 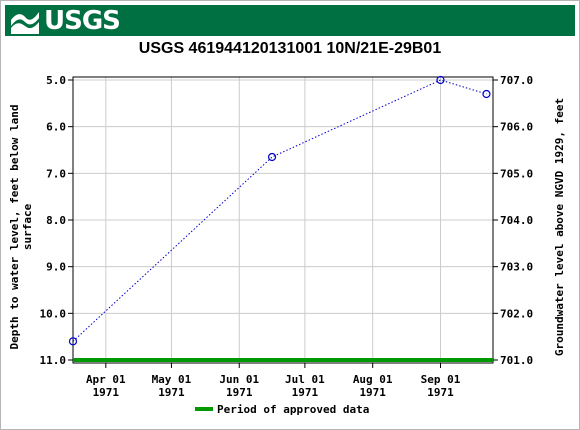 What do you see at coordinates (516, 360) in the screenshot?
I see `y-right-tick-label: 701.0` at bounding box center [516, 360].